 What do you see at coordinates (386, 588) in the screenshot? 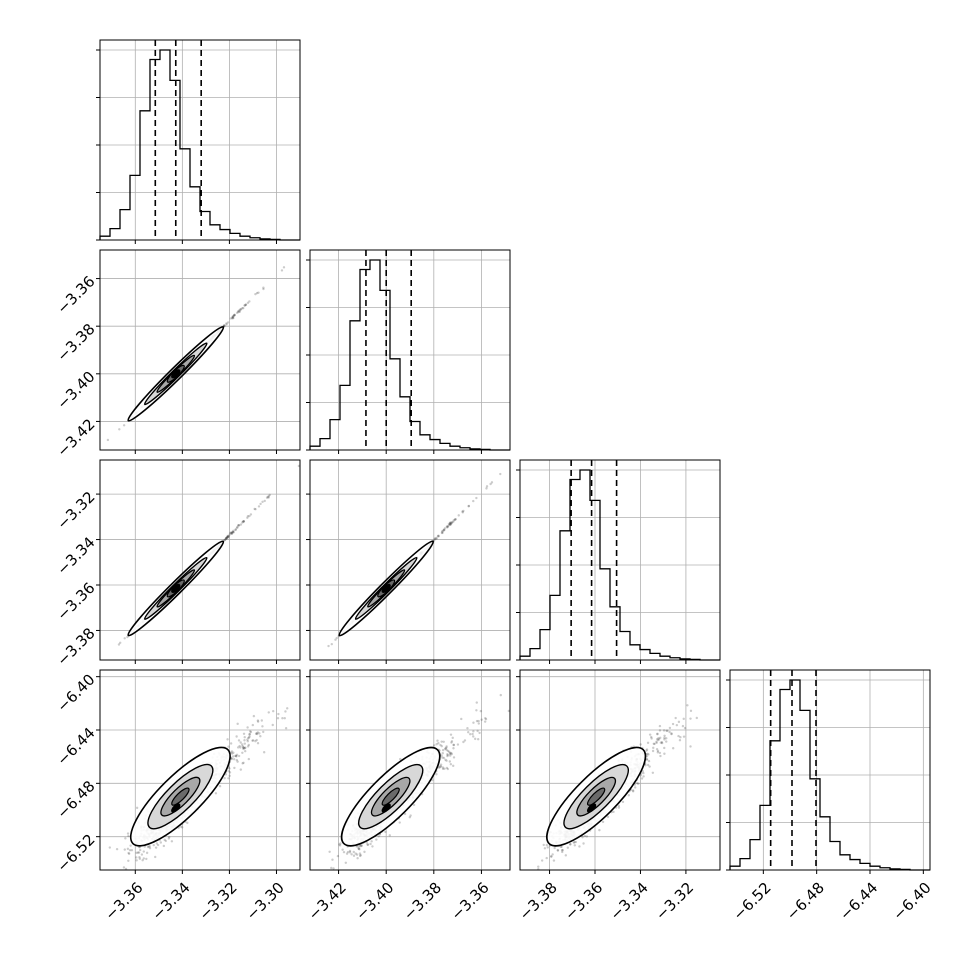
I see `contour-peak` at bounding box center [386, 588].